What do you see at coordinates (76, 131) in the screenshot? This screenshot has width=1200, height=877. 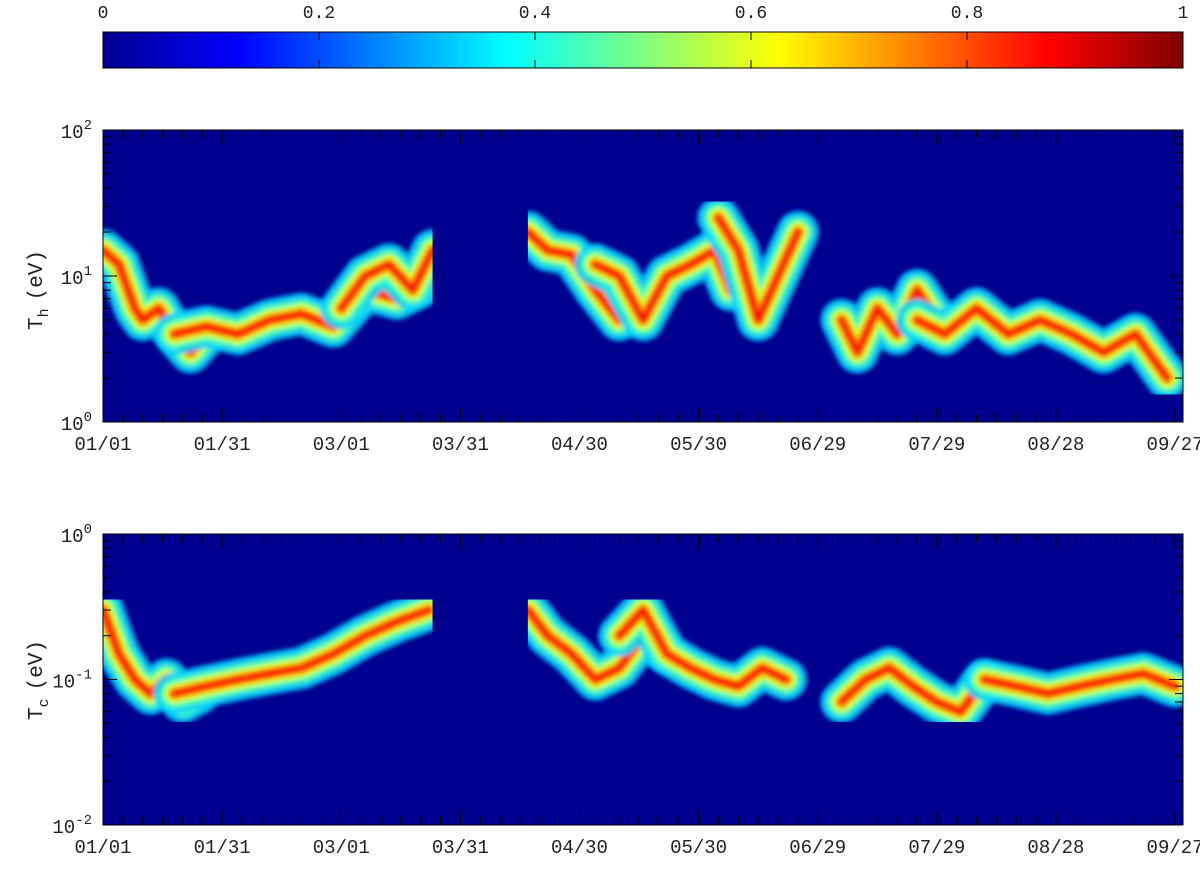 I see `y-tick-label: 10²` at bounding box center [76, 131].